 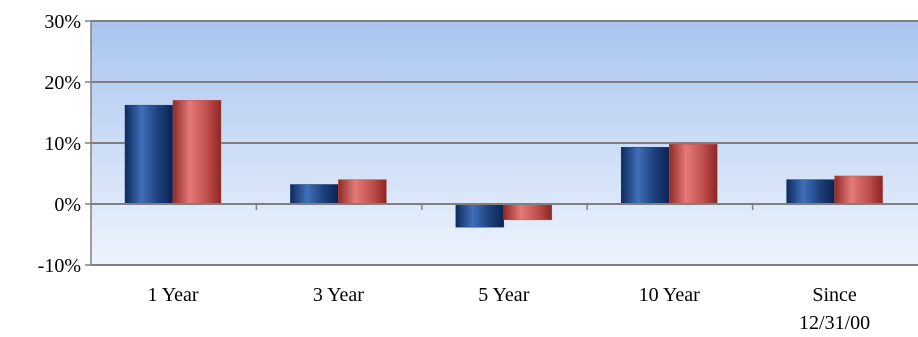 What do you see at coordinates (834, 323) in the screenshot?
I see `x-category-label: 12/31/00` at bounding box center [834, 323].